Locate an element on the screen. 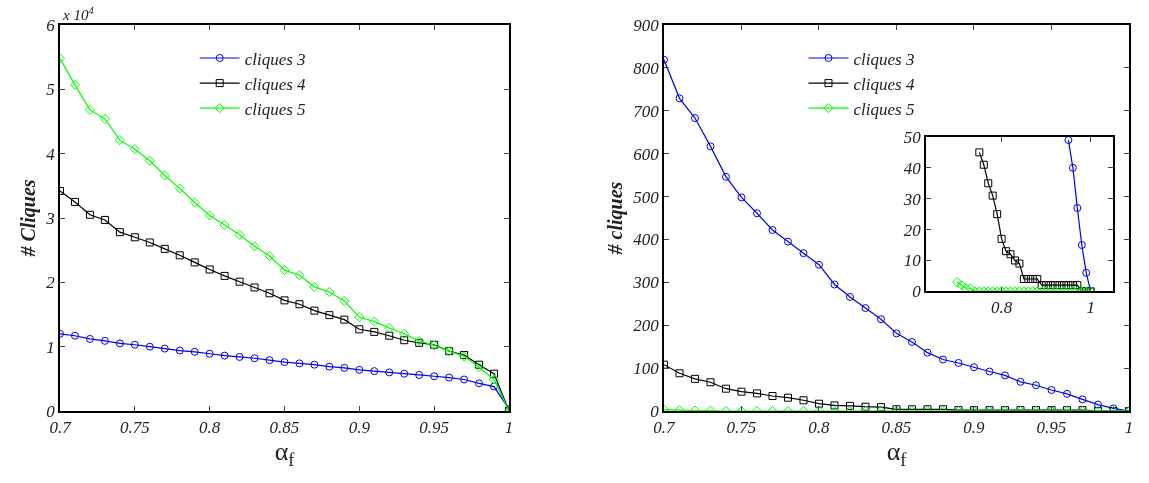 The height and width of the screenshot is (483, 1149). y-tick-label: 900 is located at coordinates (646, 25).